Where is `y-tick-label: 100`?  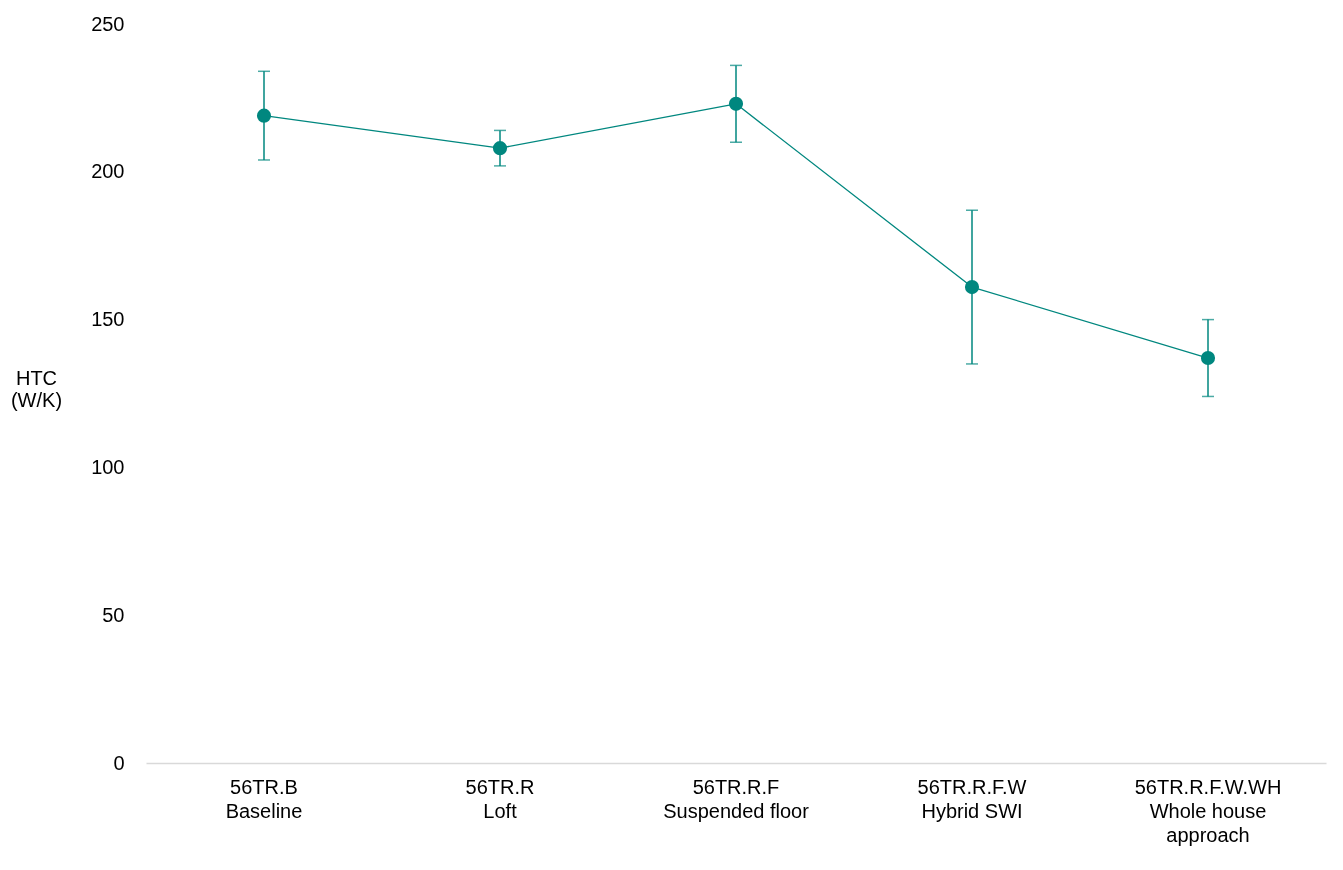 y-tick-label: 100 is located at coordinates (108, 466).